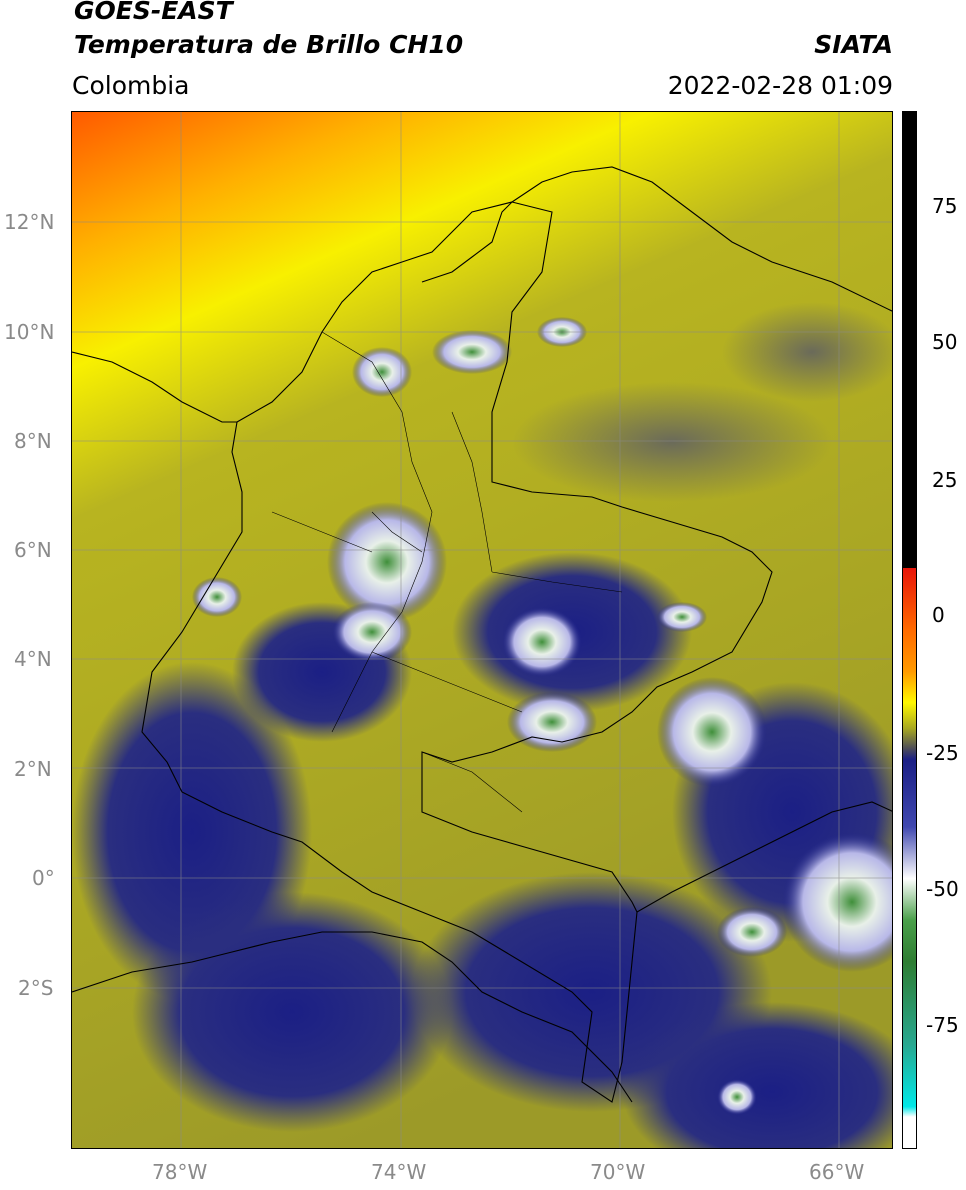 This screenshot has width=966, height=1190. What do you see at coordinates (36, 988) in the screenshot?
I see `lat-tick: 2°S` at bounding box center [36, 988].